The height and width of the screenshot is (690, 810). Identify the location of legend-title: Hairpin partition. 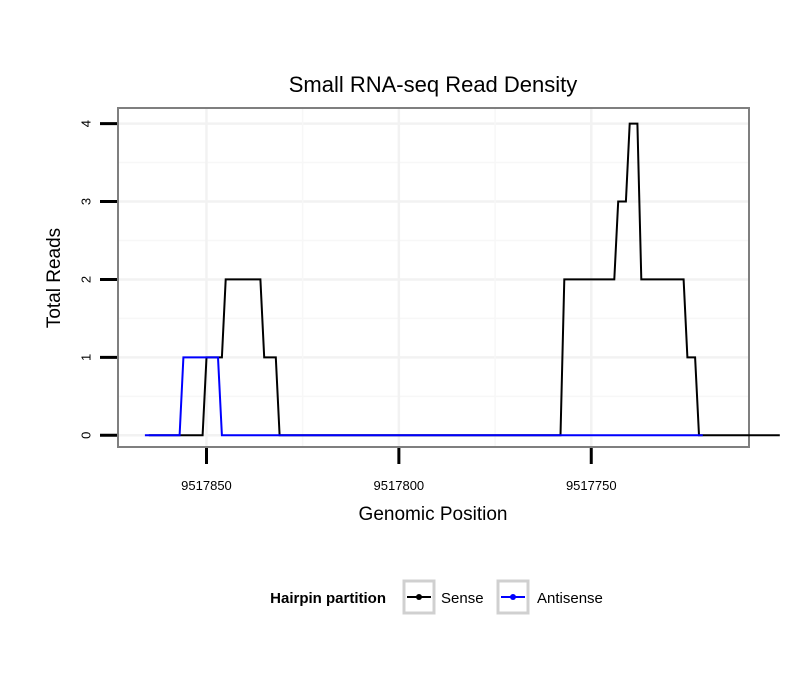
(328, 598).